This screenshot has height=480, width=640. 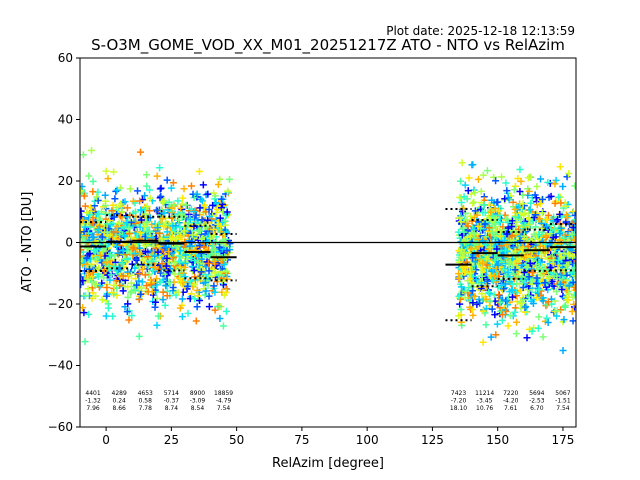 I want to click on bin-stat-label: 11214, so click(x=484, y=393).